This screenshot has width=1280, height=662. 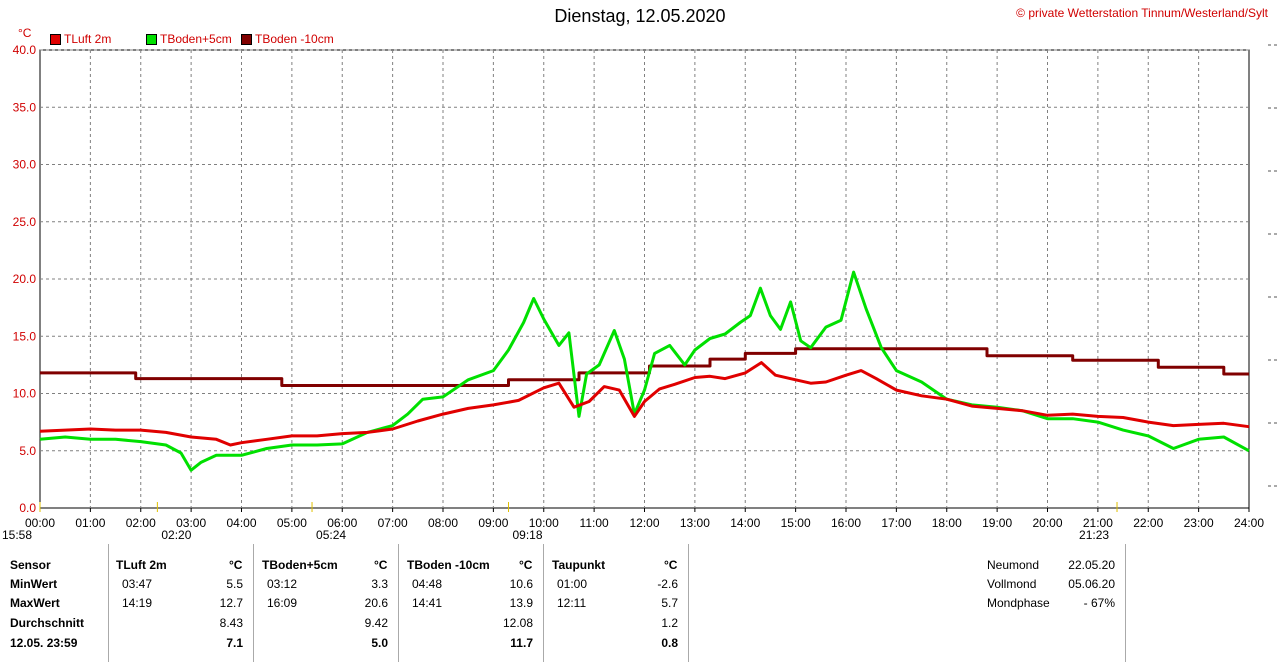 What do you see at coordinates (27, 451) in the screenshot?
I see `y-tick-label: 5.0` at bounding box center [27, 451].